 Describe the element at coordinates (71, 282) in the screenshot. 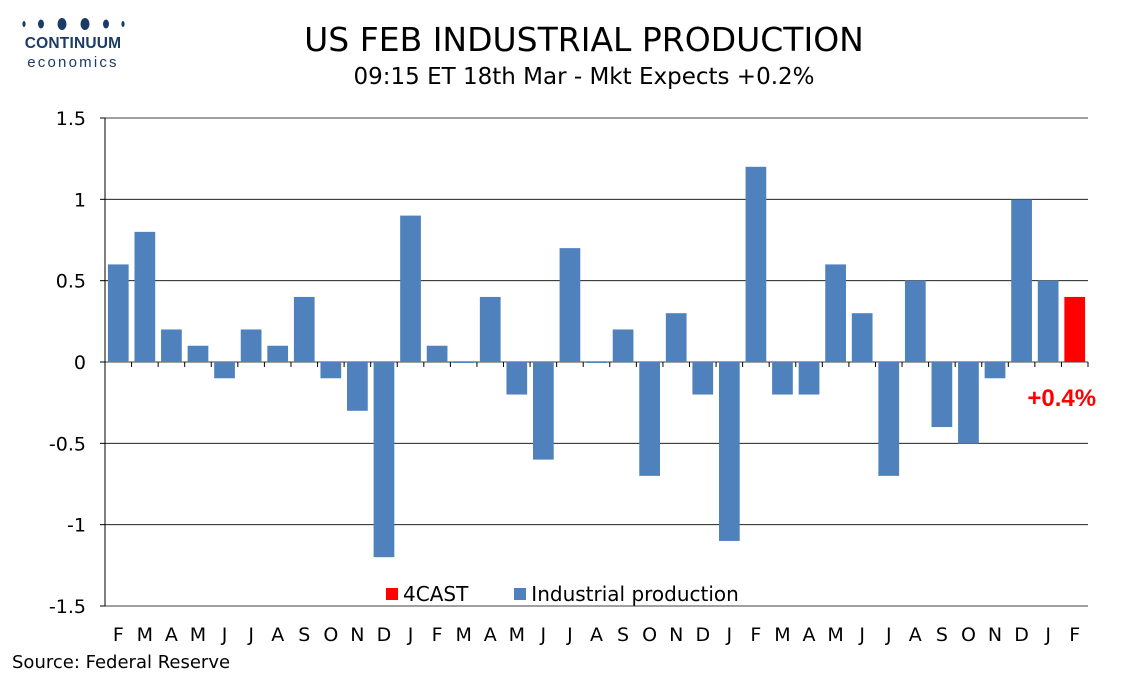

I see `y-tick-label: 0.5` at that location.